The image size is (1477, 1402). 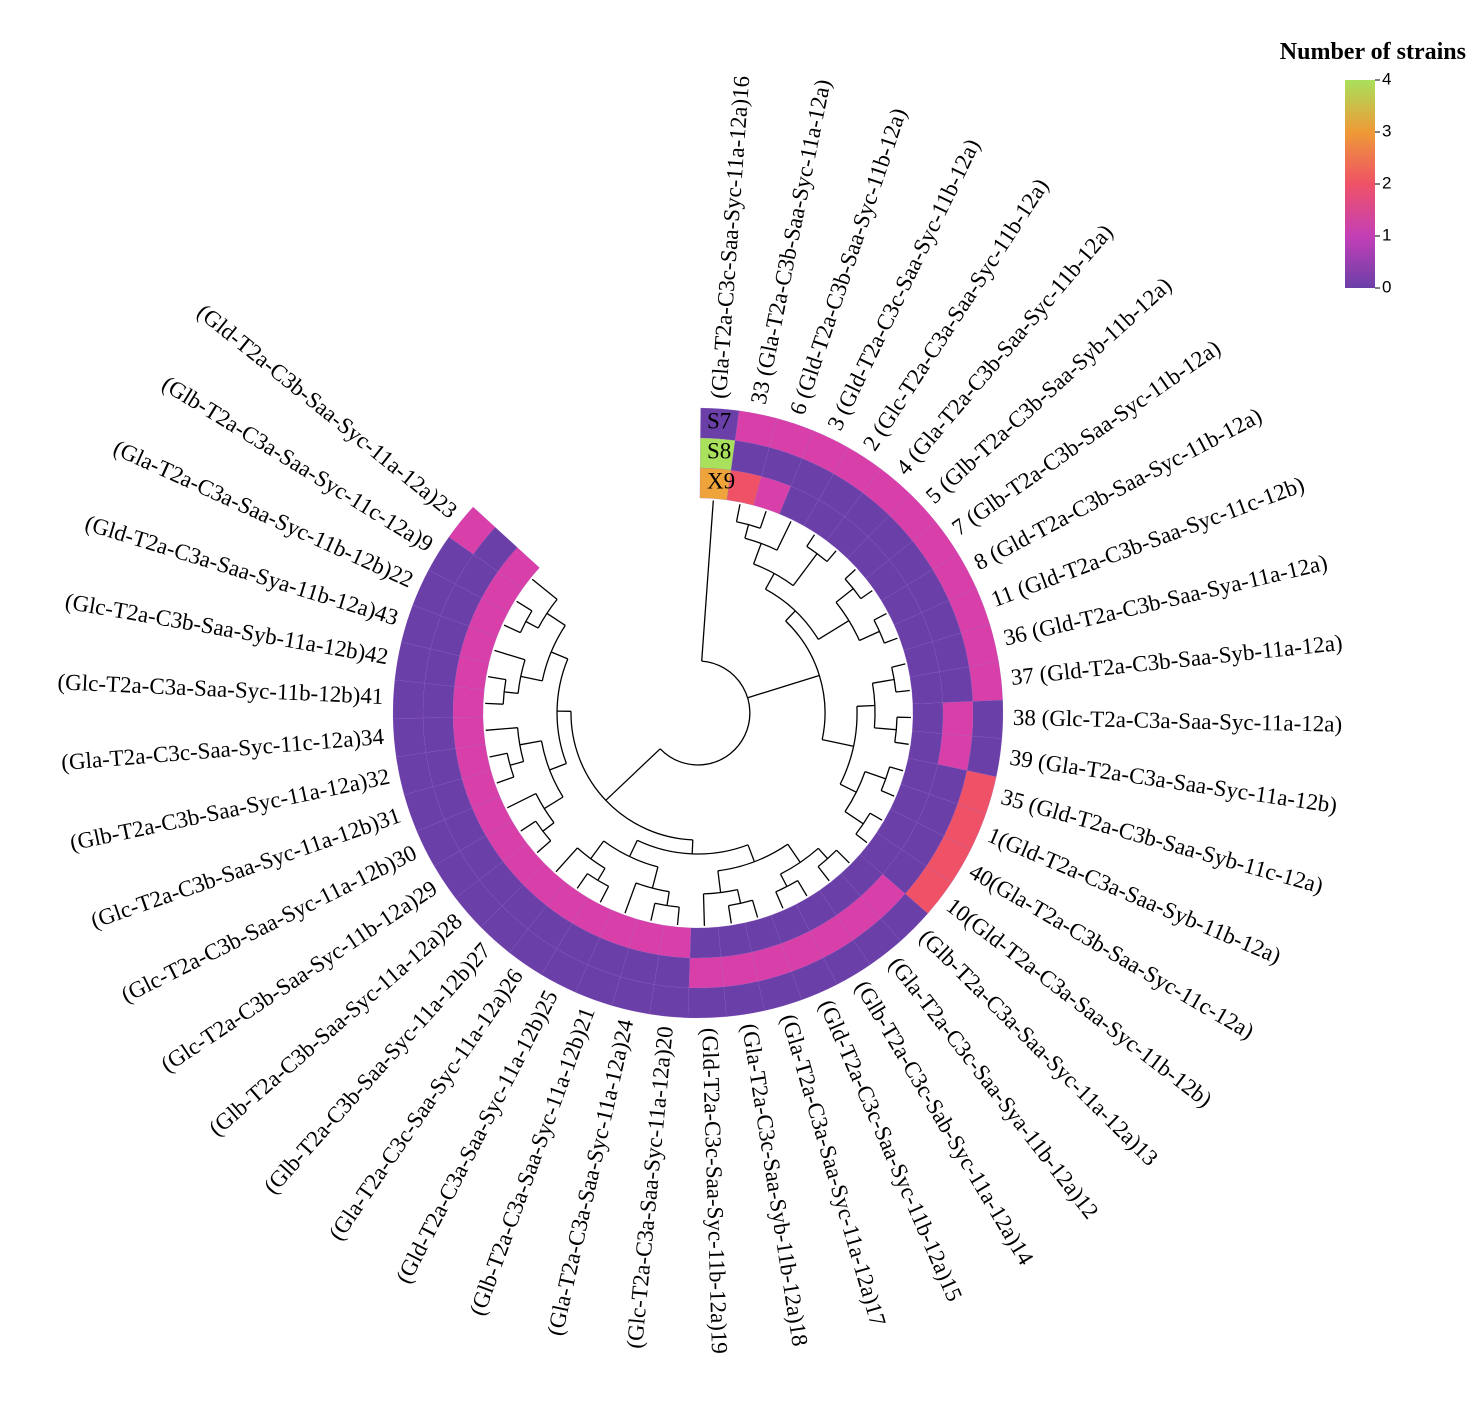 What do you see at coordinates (1386, 234) in the screenshot?
I see `legend-tick-label: 1` at bounding box center [1386, 234].